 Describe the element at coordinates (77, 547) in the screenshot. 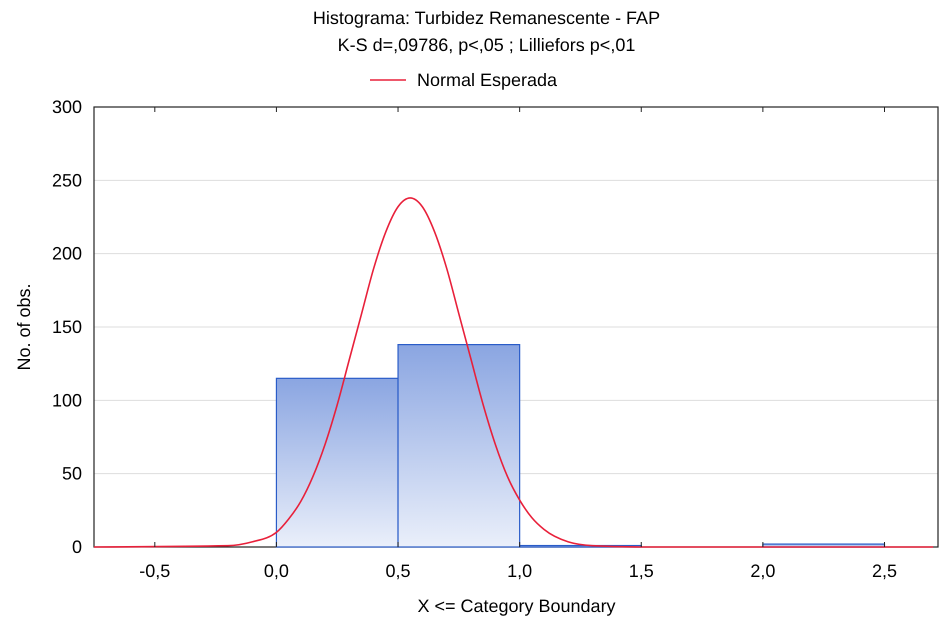

I see `y-tick-label: 0` at that location.